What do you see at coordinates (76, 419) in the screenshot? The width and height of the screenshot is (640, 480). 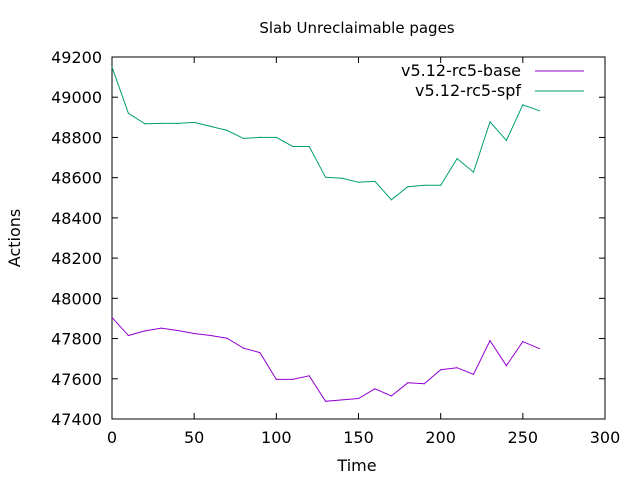 I see `y-tick-label: 47400` at bounding box center [76, 419].